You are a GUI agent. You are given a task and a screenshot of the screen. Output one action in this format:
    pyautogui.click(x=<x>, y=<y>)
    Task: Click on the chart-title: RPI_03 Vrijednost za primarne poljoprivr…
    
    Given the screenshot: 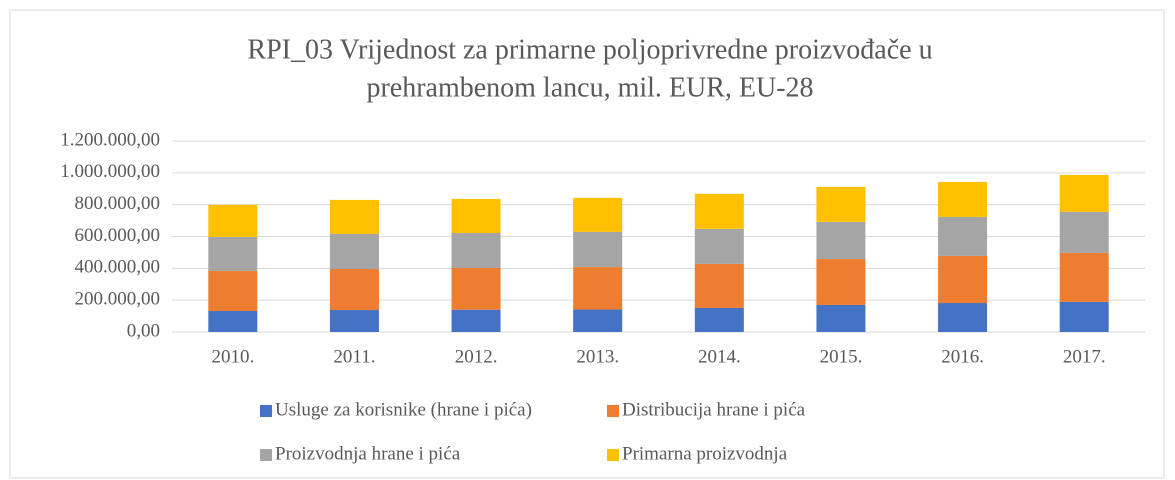 What is the action you would take?
    pyautogui.click(x=589, y=49)
    